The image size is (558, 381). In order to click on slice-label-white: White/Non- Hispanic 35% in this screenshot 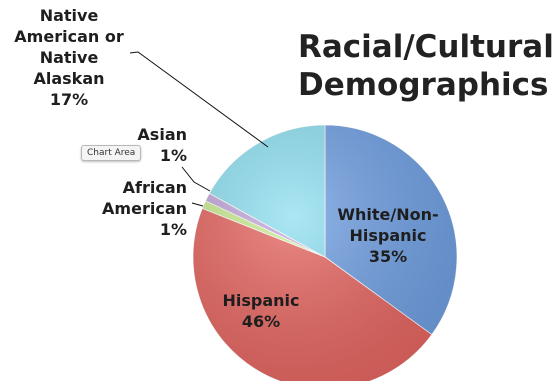, I will do `click(387, 235)`.